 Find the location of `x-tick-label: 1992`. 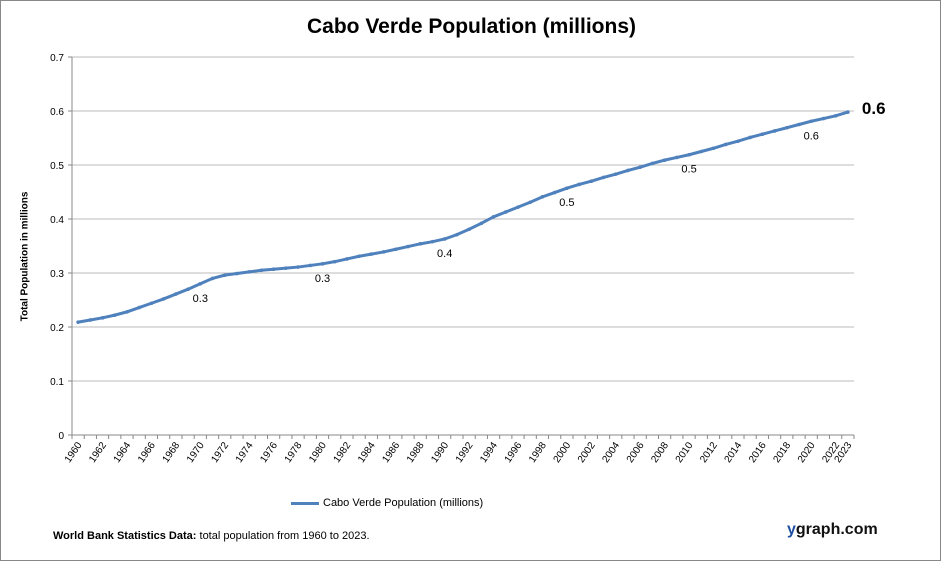

x-tick-label: 1992 is located at coordinates (465, 452).